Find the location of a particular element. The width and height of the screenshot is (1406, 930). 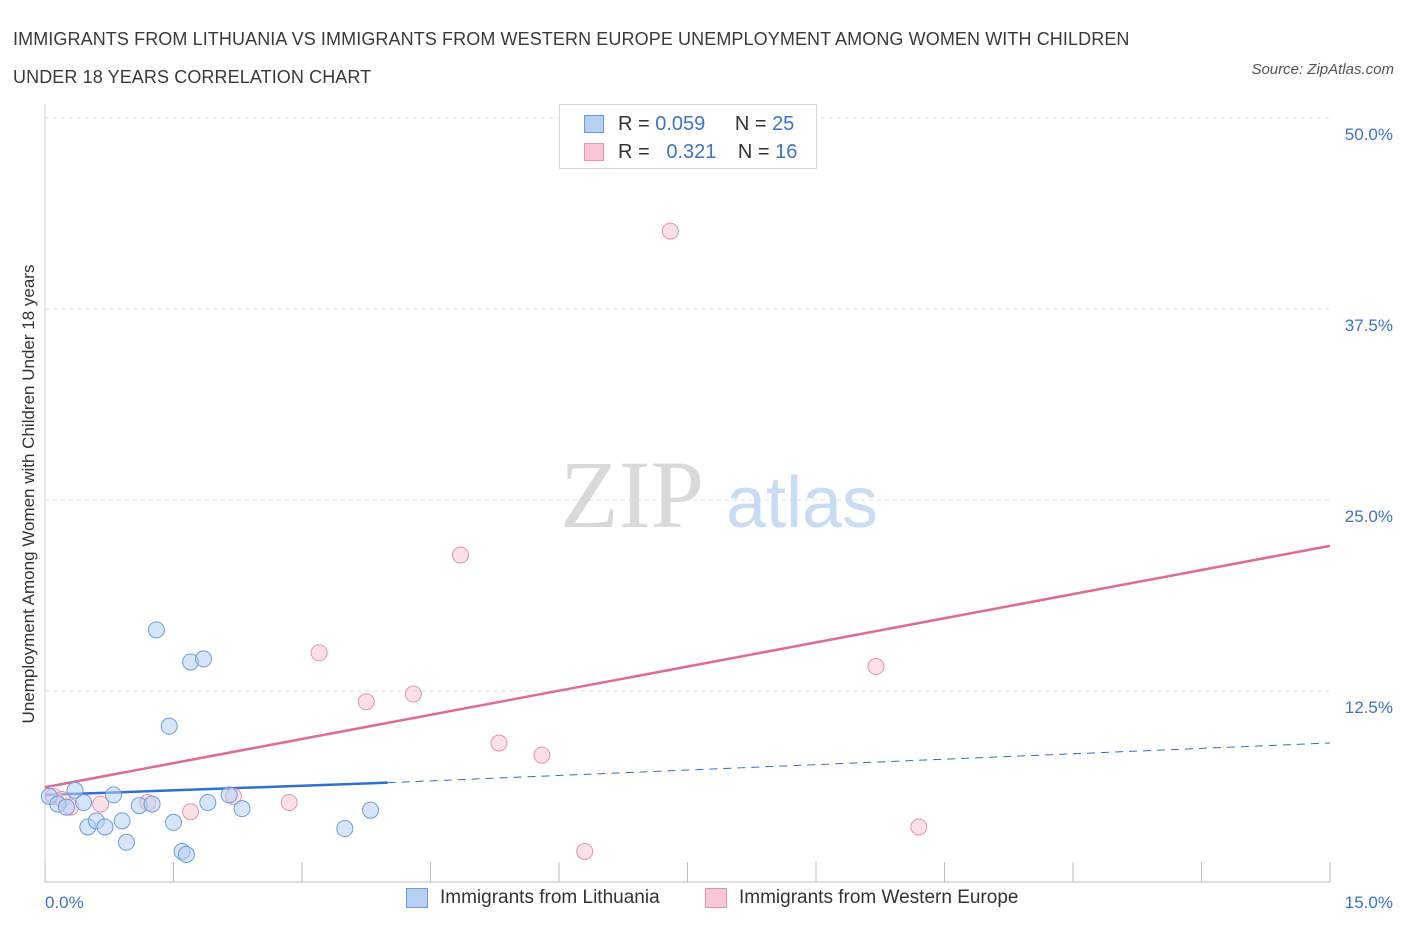

bottom-legend-lithuania: Immigrants from Lithuania is located at coordinates (533, 898).